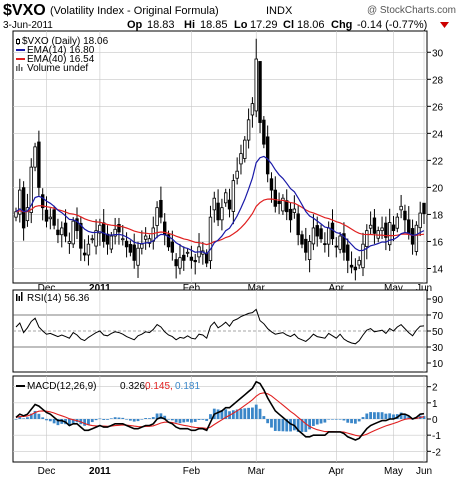 The height and width of the screenshot is (482, 460). What do you see at coordinates (438, 80) in the screenshot?
I see `price-y-tick-label: 28` at bounding box center [438, 80].